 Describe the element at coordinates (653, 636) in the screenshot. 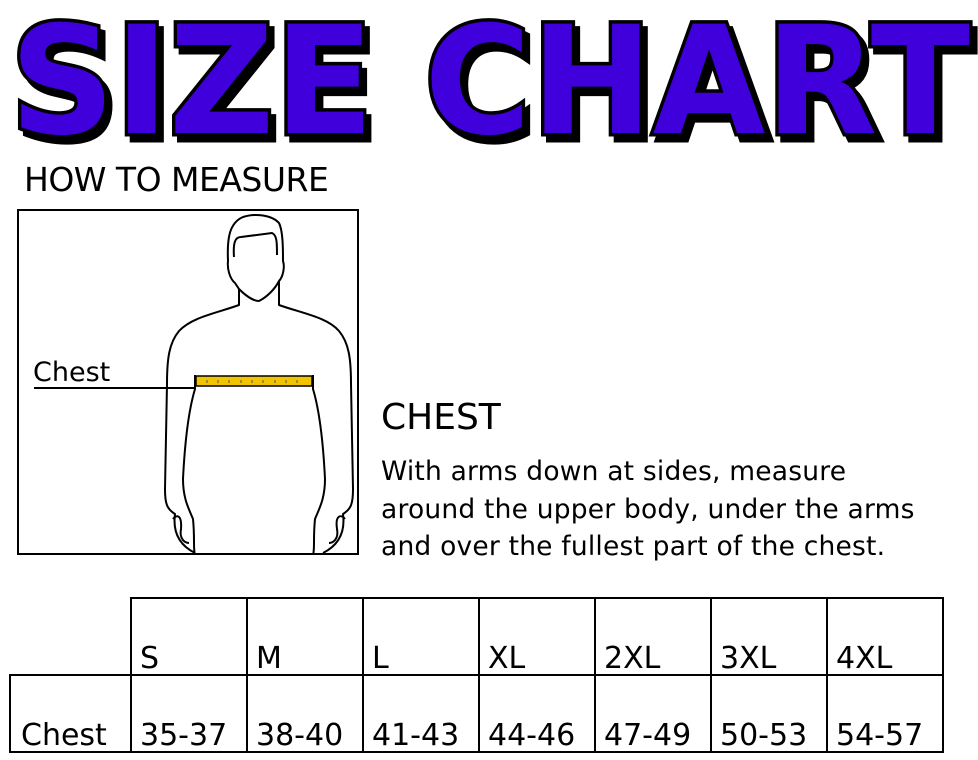

I see `size-header: 2XL` at that location.